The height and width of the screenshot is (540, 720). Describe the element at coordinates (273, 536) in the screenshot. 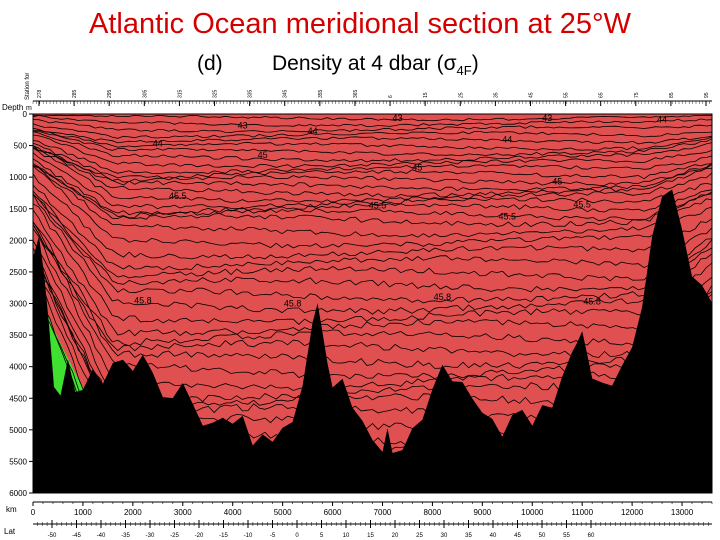

I see `lat-tick-label: -5` at that location.